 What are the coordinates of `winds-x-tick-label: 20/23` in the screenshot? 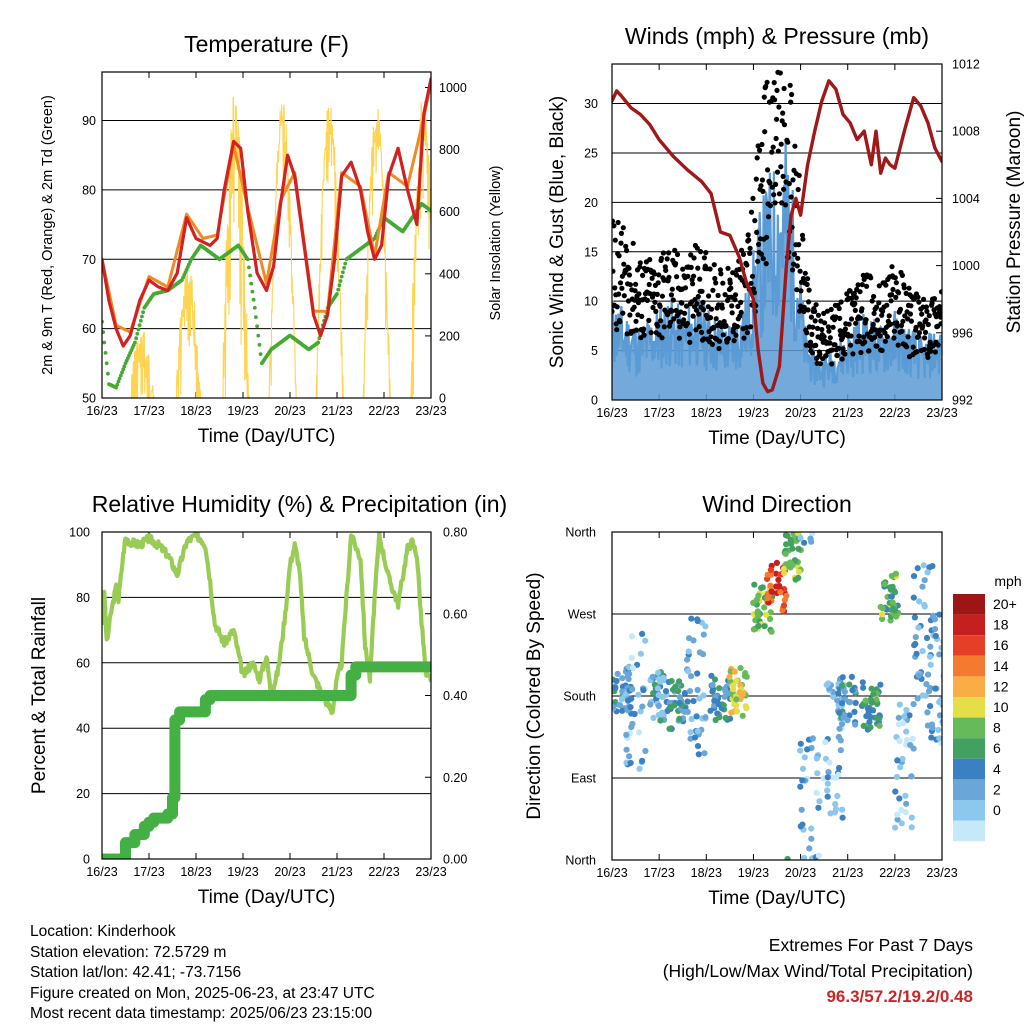 It's located at (800, 413).